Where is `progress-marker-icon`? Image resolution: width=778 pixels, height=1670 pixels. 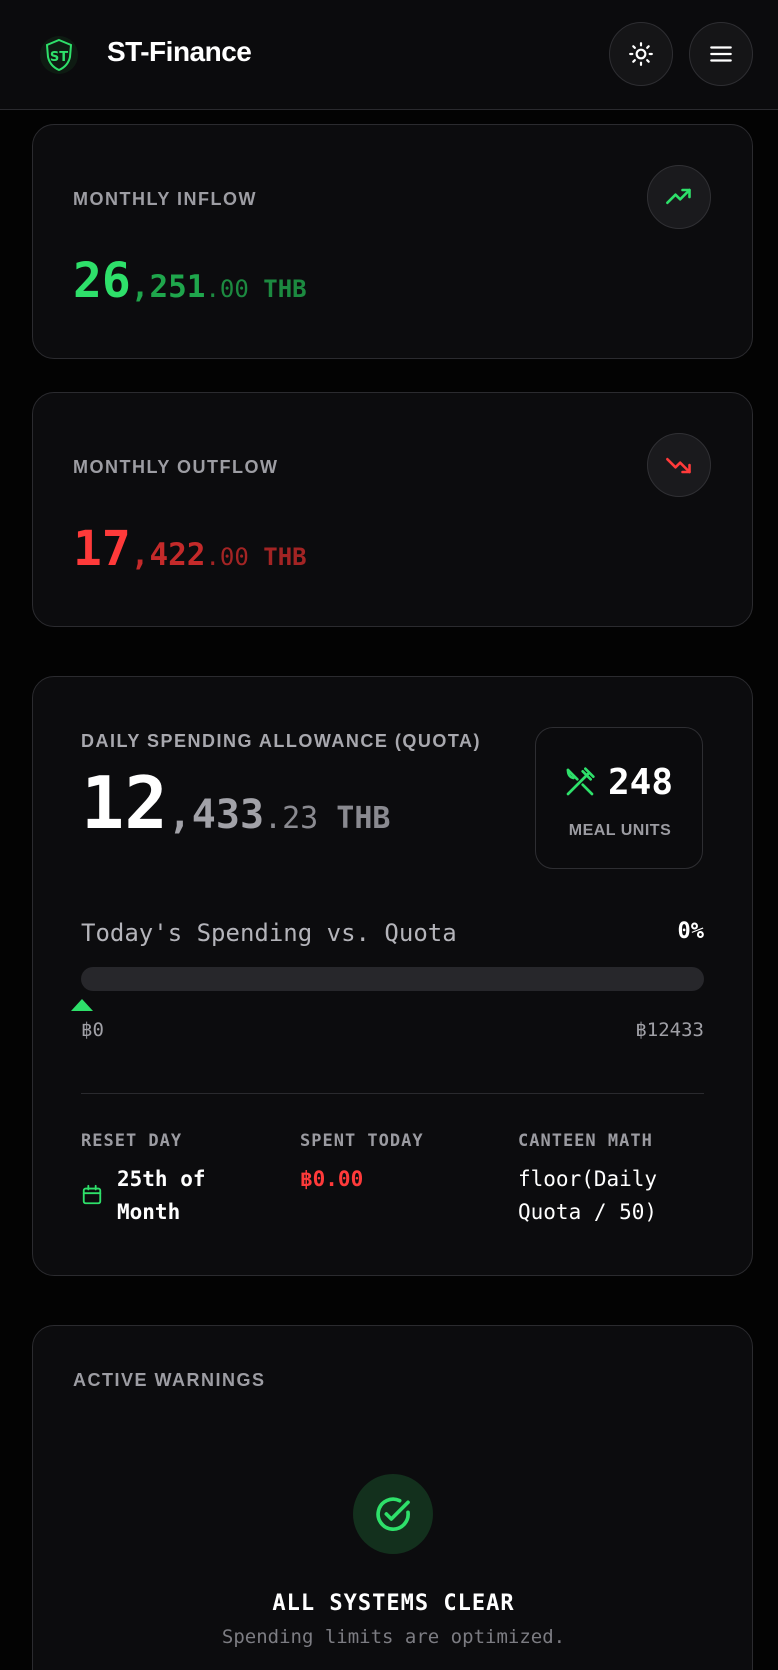 progress-marker-icon is located at coordinates (82, 1005).